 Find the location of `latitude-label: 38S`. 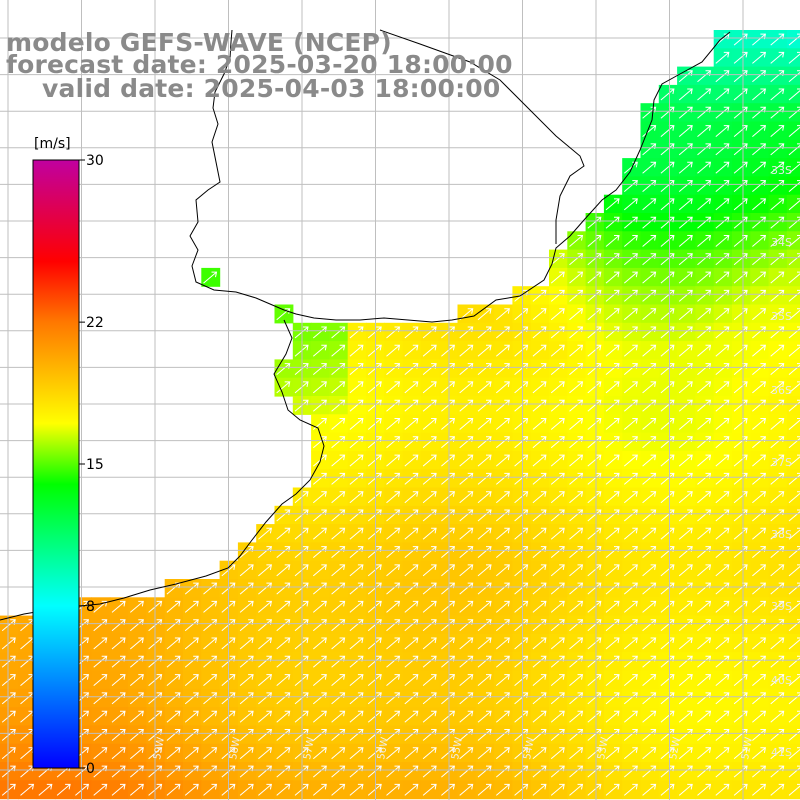

latitude-label: 38S is located at coordinates (781, 534).